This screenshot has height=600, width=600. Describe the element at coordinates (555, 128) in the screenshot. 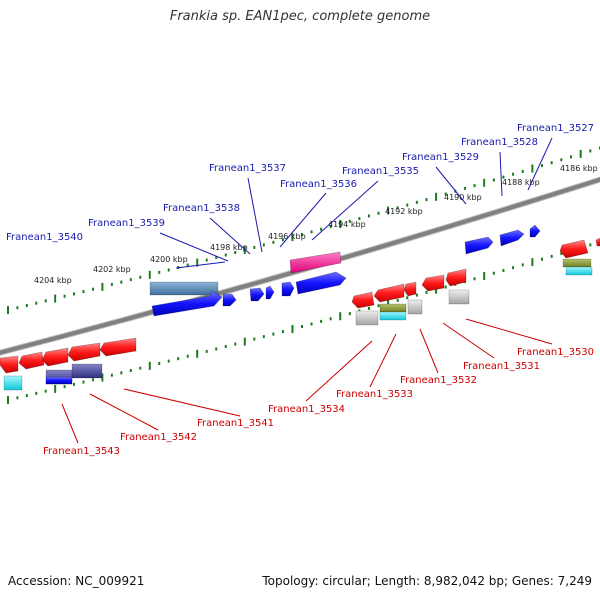

I see `forward-gene-label: Franean1_3527` at that location.